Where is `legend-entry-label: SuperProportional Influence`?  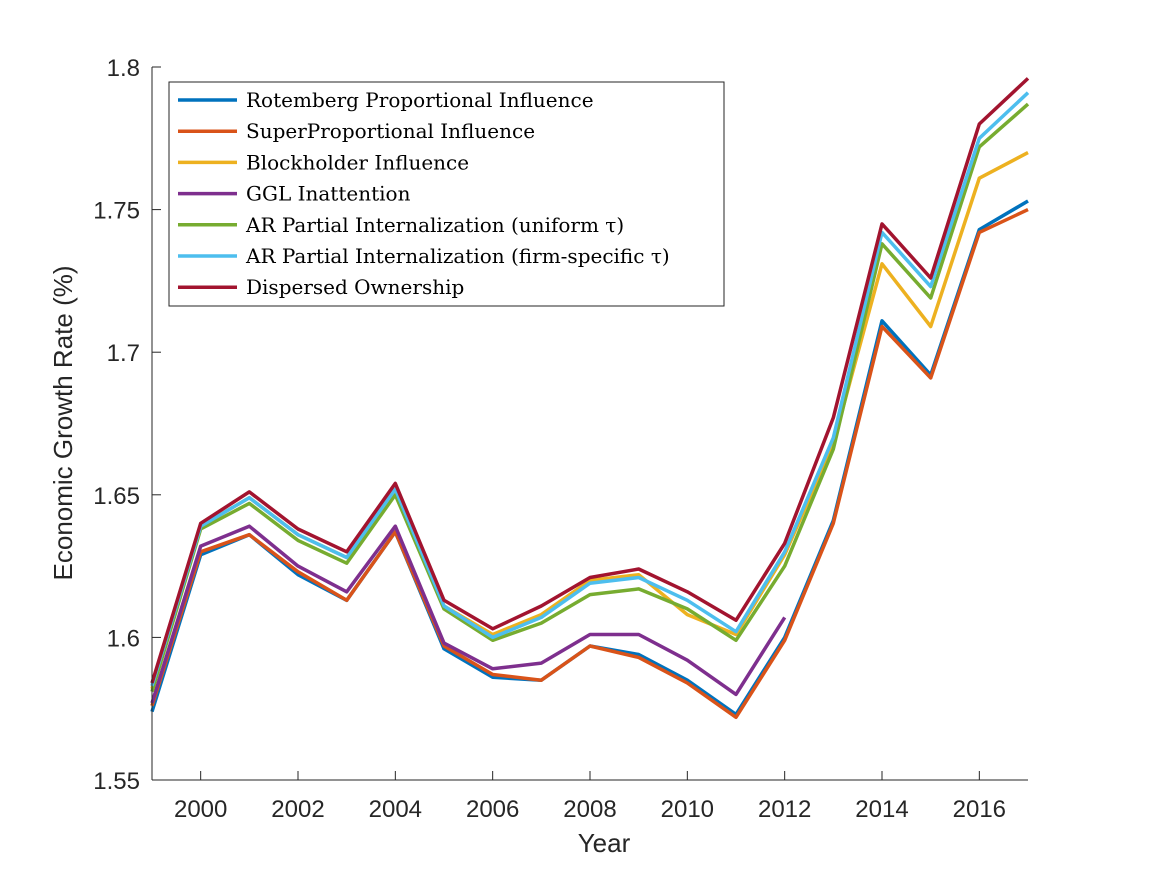 legend-entry-label: SuperProportional Influence is located at coordinates (390, 131).